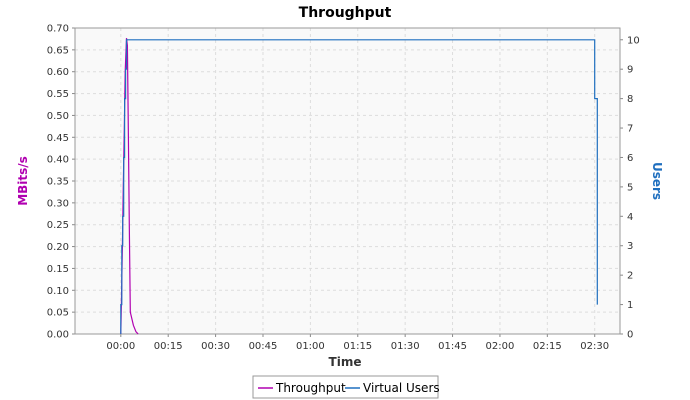 The image size is (690, 400). I want to click on x-tick-label: 01:00, so click(310, 346).